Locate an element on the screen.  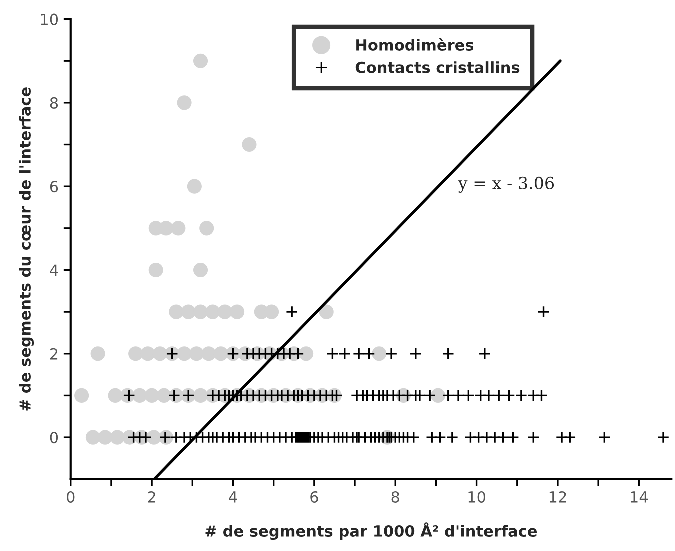
x-tick-label: 8 is located at coordinates (396, 497).